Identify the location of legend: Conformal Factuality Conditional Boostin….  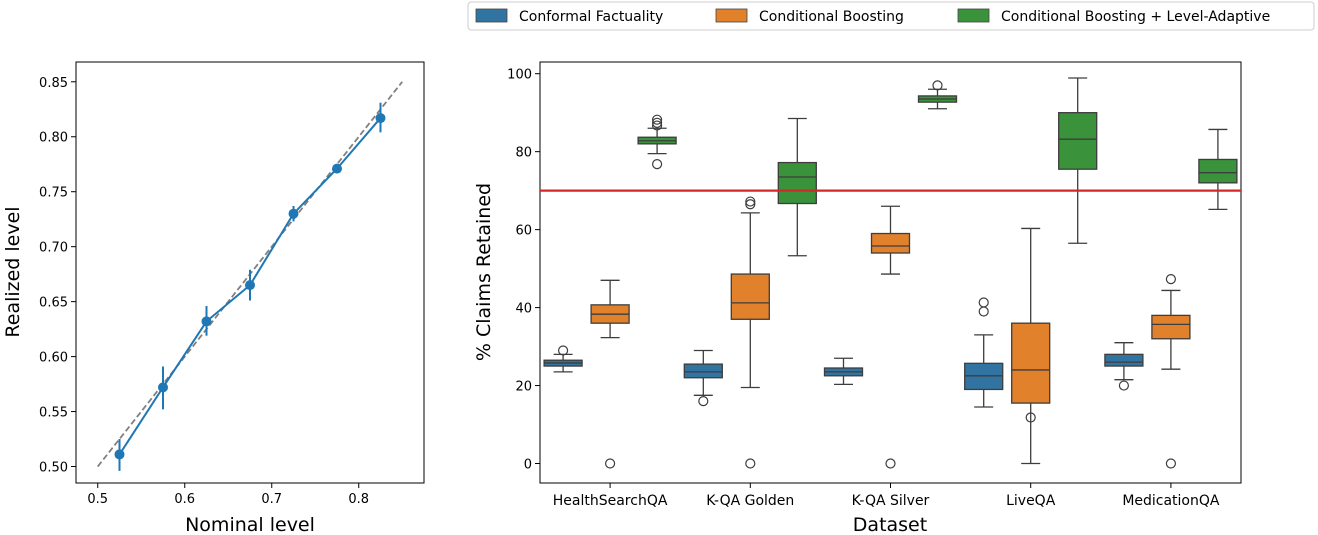
(891, 16).